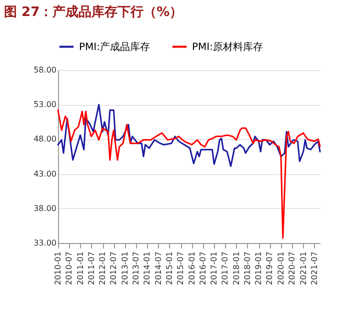 The image size is (356, 320). I want to click on chart-title: 图 27：产成品库存下行（%）, so click(93, 12).